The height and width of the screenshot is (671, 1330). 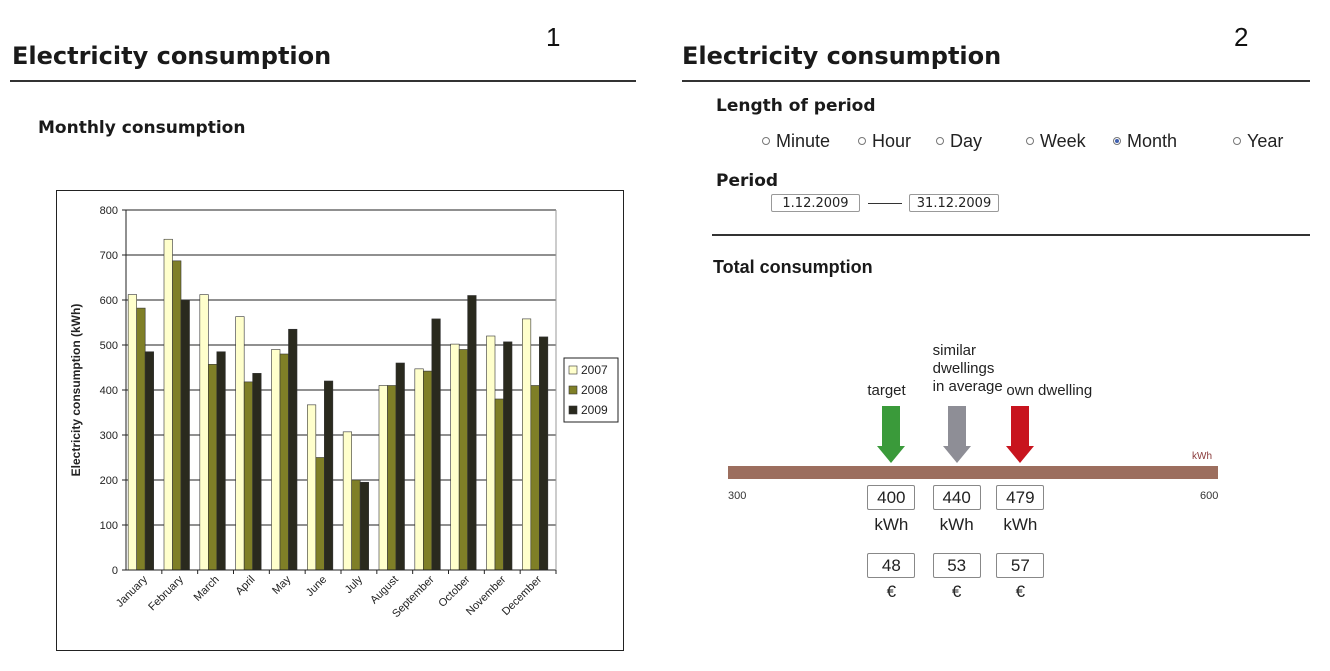 I want to click on marker-cost-box: 57, so click(x=1020, y=565).